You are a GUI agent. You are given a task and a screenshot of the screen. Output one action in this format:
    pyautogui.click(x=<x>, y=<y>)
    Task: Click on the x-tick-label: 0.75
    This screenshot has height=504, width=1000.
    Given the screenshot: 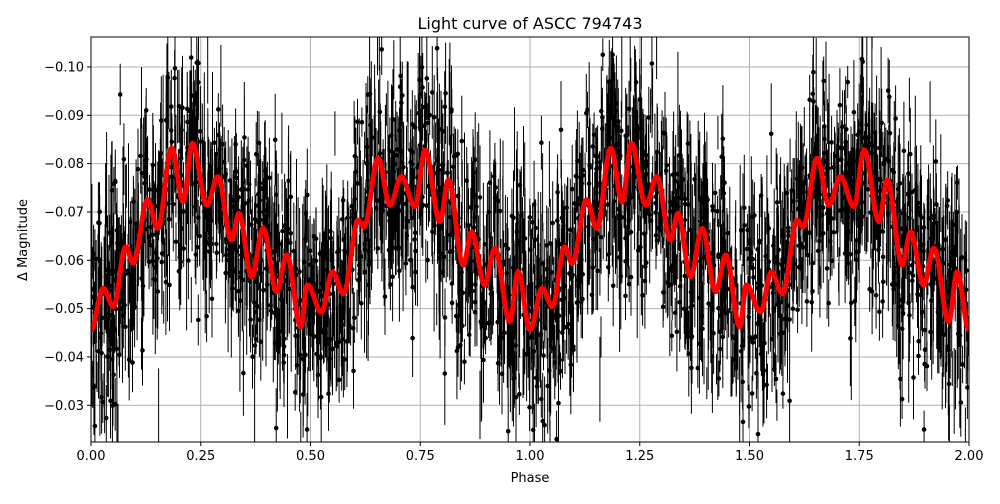 What is the action you would take?
    pyautogui.click(x=420, y=456)
    